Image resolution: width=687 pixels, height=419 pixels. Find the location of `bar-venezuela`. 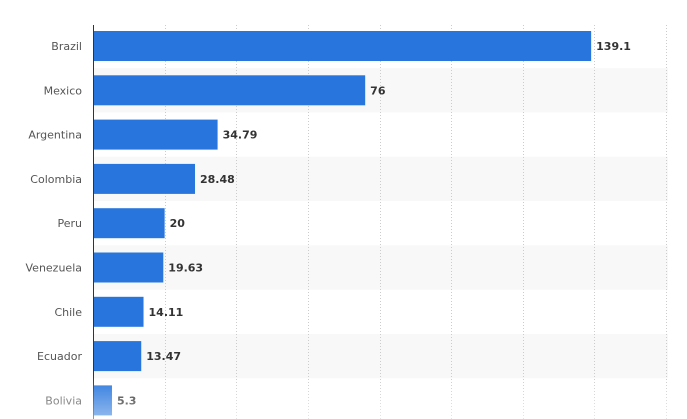

bar-venezuela is located at coordinates (129, 267).